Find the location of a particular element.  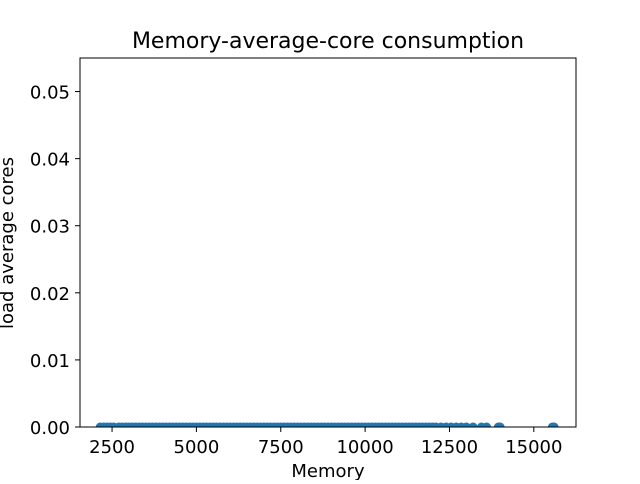

y-tick-label: 0.03 is located at coordinates (50, 227).